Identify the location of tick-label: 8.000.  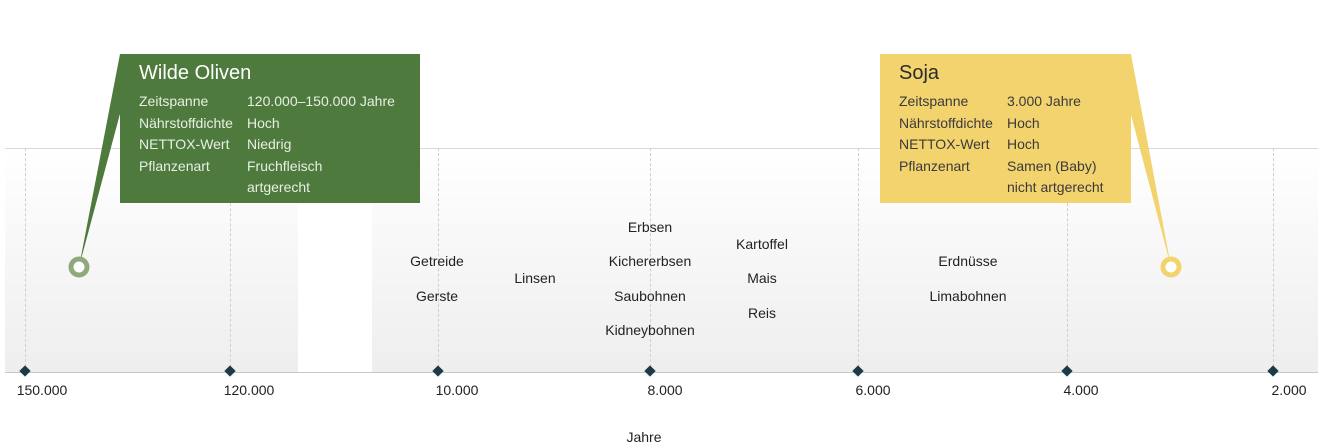
(665, 390).